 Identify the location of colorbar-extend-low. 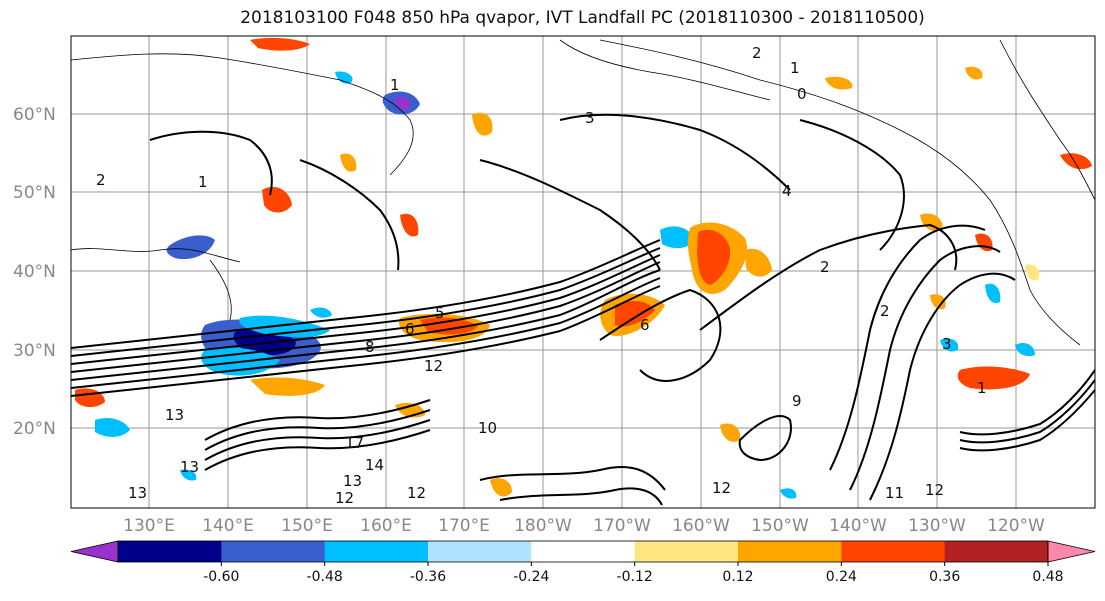
(94, 551).